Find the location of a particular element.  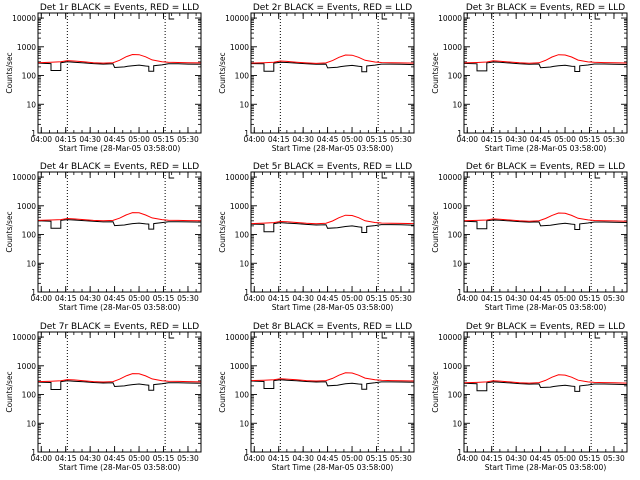

chart-title: Det 8r BLACK = Events, RED = LLD is located at coordinates (332, 327).